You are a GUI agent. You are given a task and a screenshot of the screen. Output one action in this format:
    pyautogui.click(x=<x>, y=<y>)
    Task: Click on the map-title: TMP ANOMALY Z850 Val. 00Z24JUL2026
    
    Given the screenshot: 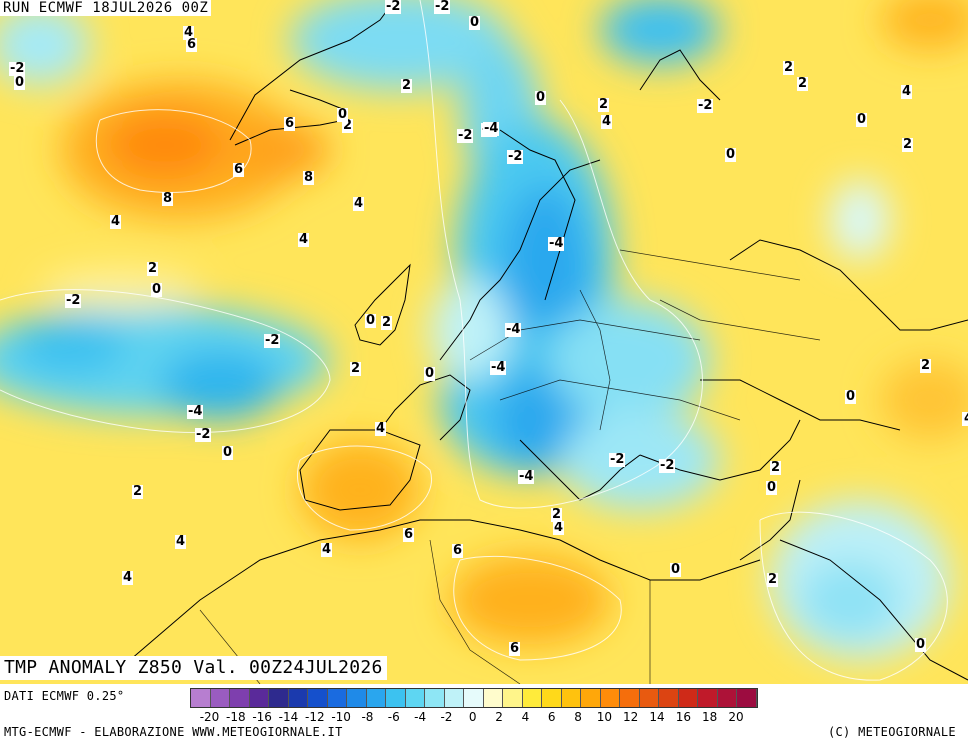 What is the action you would take?
    pyautogui.click(x=193, y=668)
    